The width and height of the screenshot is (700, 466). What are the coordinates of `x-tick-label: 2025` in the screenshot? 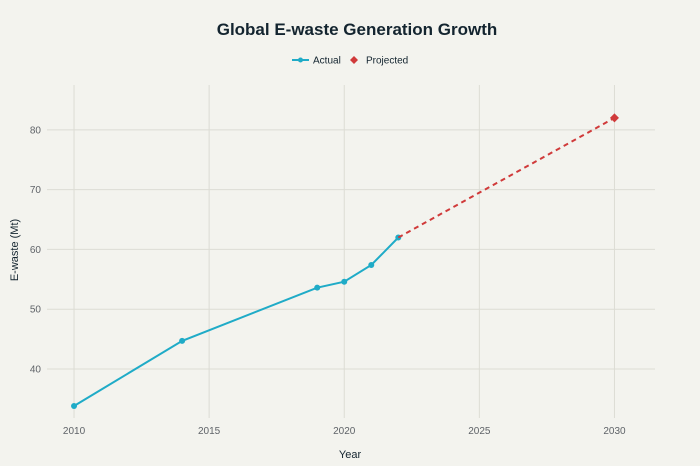 It's located at (479, 431).